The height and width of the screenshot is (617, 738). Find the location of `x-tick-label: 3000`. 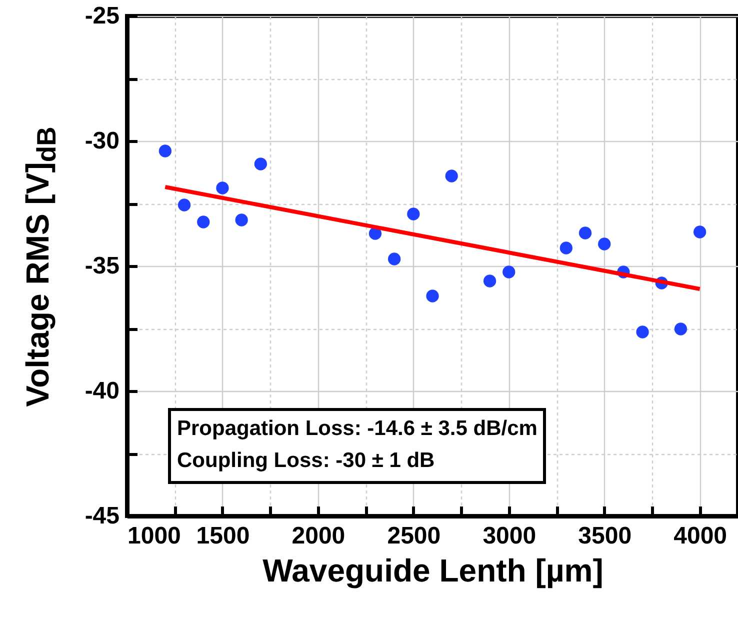

x-tick-label: 3000 is located at coordinates (509, 536).